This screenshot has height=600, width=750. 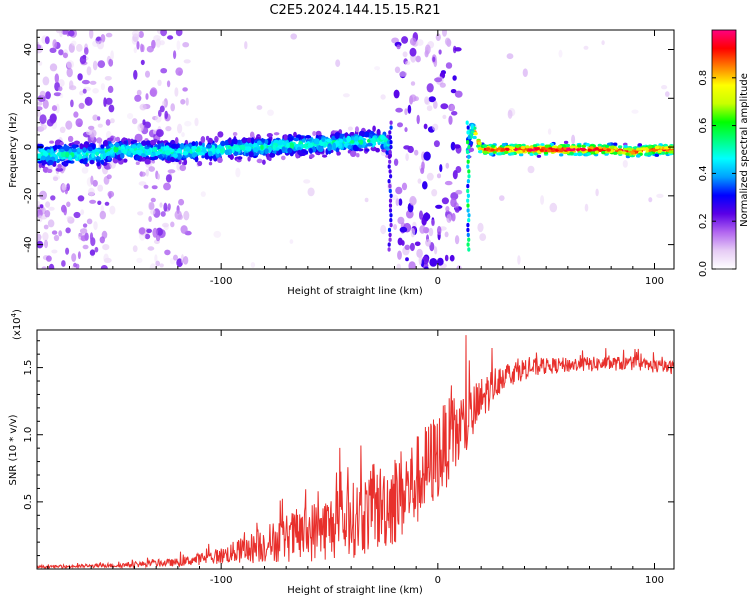 I want to click on colorbar-gradient, so click(x=724, y=149).